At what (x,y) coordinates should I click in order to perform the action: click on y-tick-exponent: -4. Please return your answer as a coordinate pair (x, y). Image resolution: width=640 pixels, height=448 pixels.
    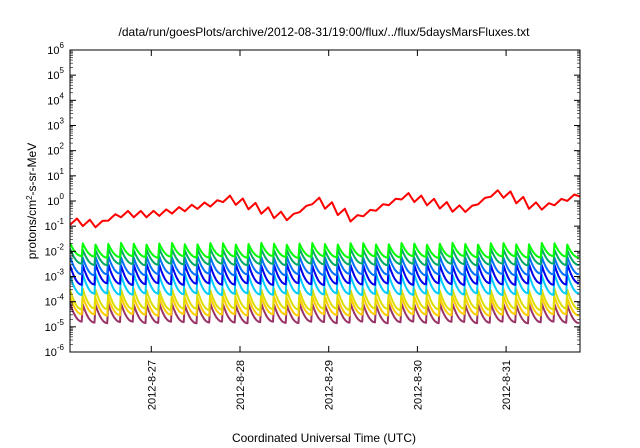
    Looking at the image, I should click on (61, 297).